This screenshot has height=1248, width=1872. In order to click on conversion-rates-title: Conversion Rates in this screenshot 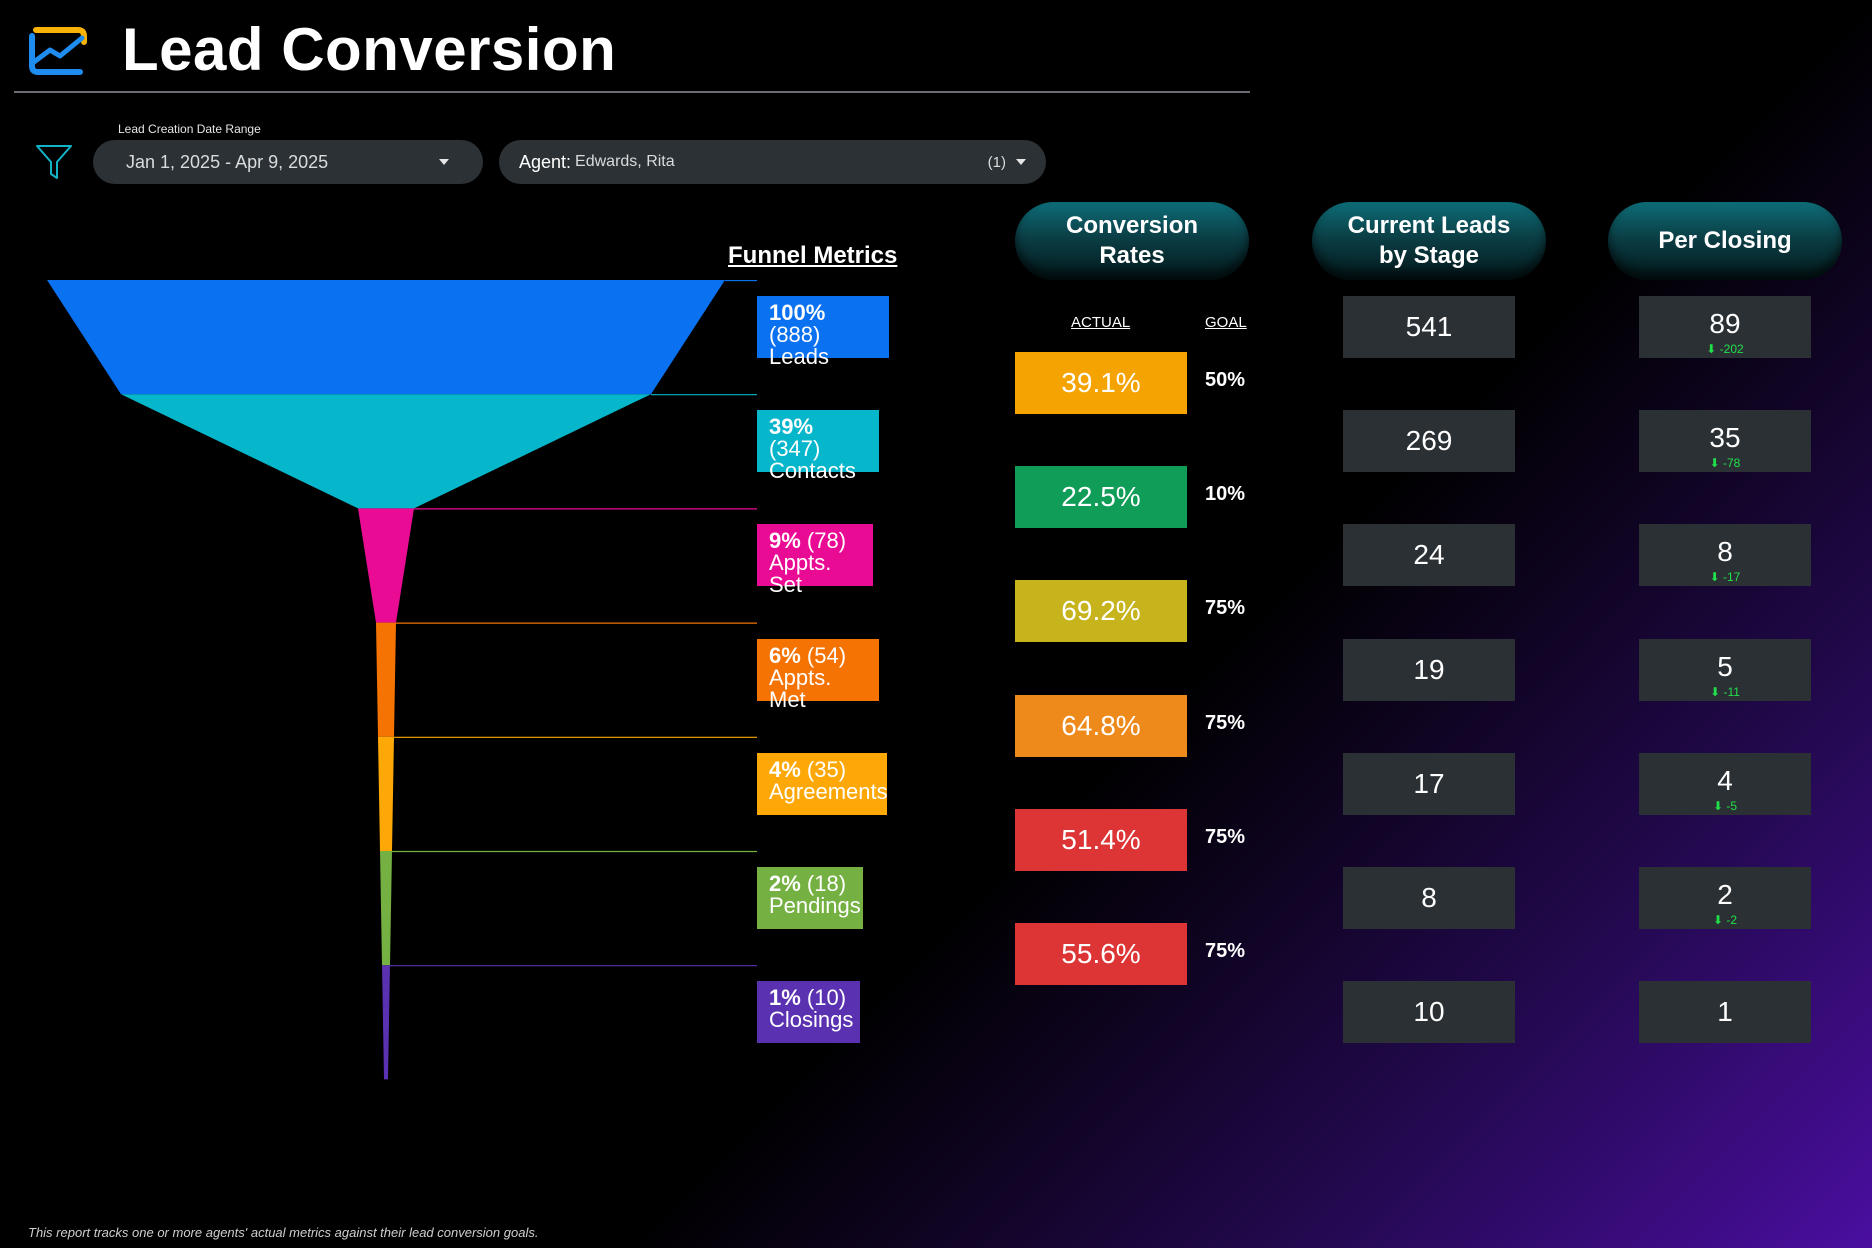, I will do `click(1132, 240)`.